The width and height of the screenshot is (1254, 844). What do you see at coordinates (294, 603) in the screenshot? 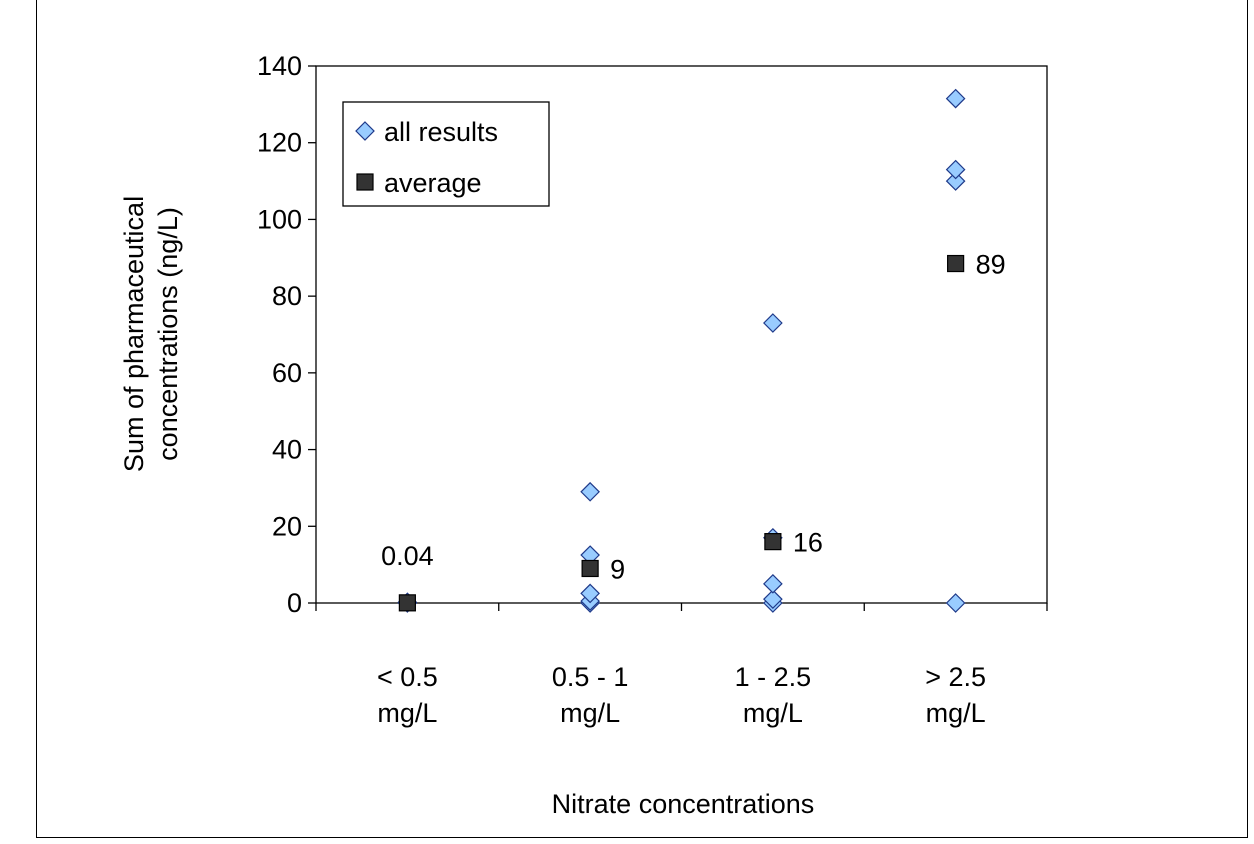
I see `y-tick-label: 0` at bounding box center [294, 603].